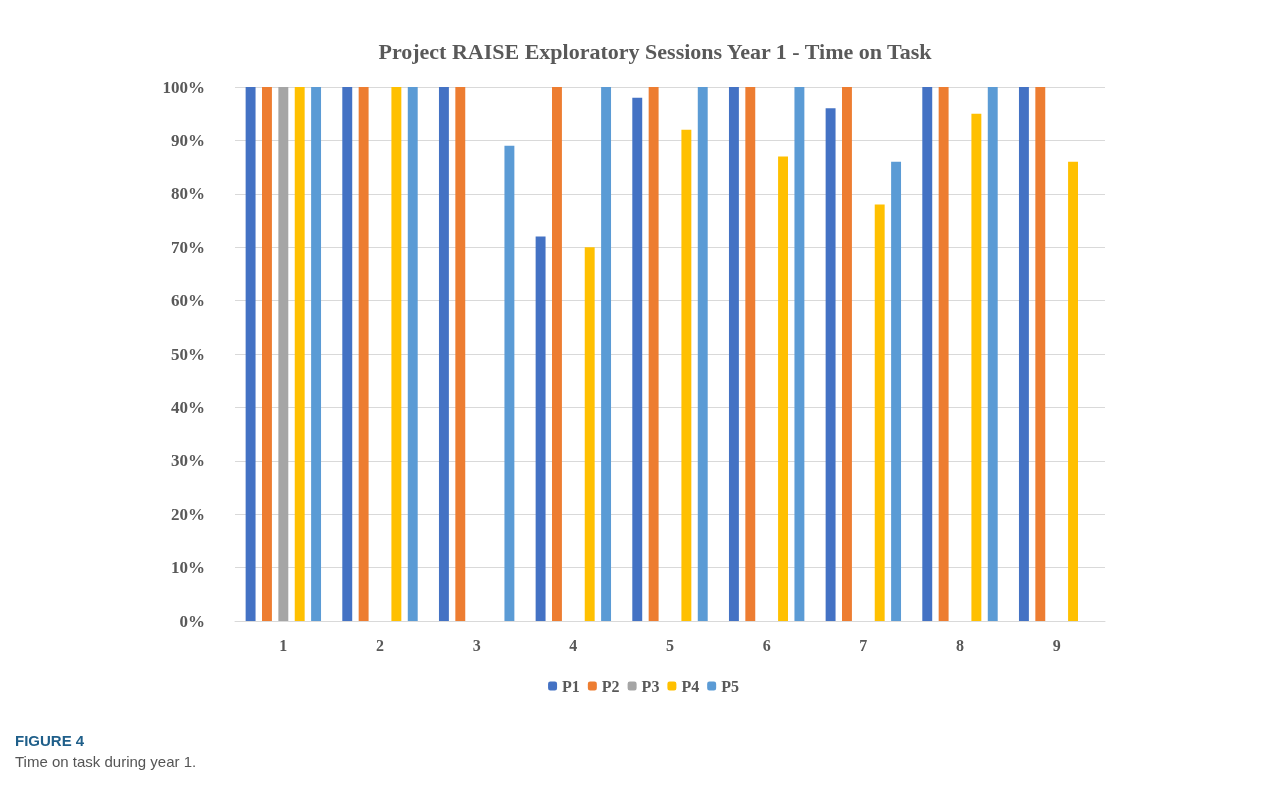 This screenshot has height=791, width=1287. Describe the element at coordinates (730, 686) in the screenshot. I see `legend-label: P5` at that location.